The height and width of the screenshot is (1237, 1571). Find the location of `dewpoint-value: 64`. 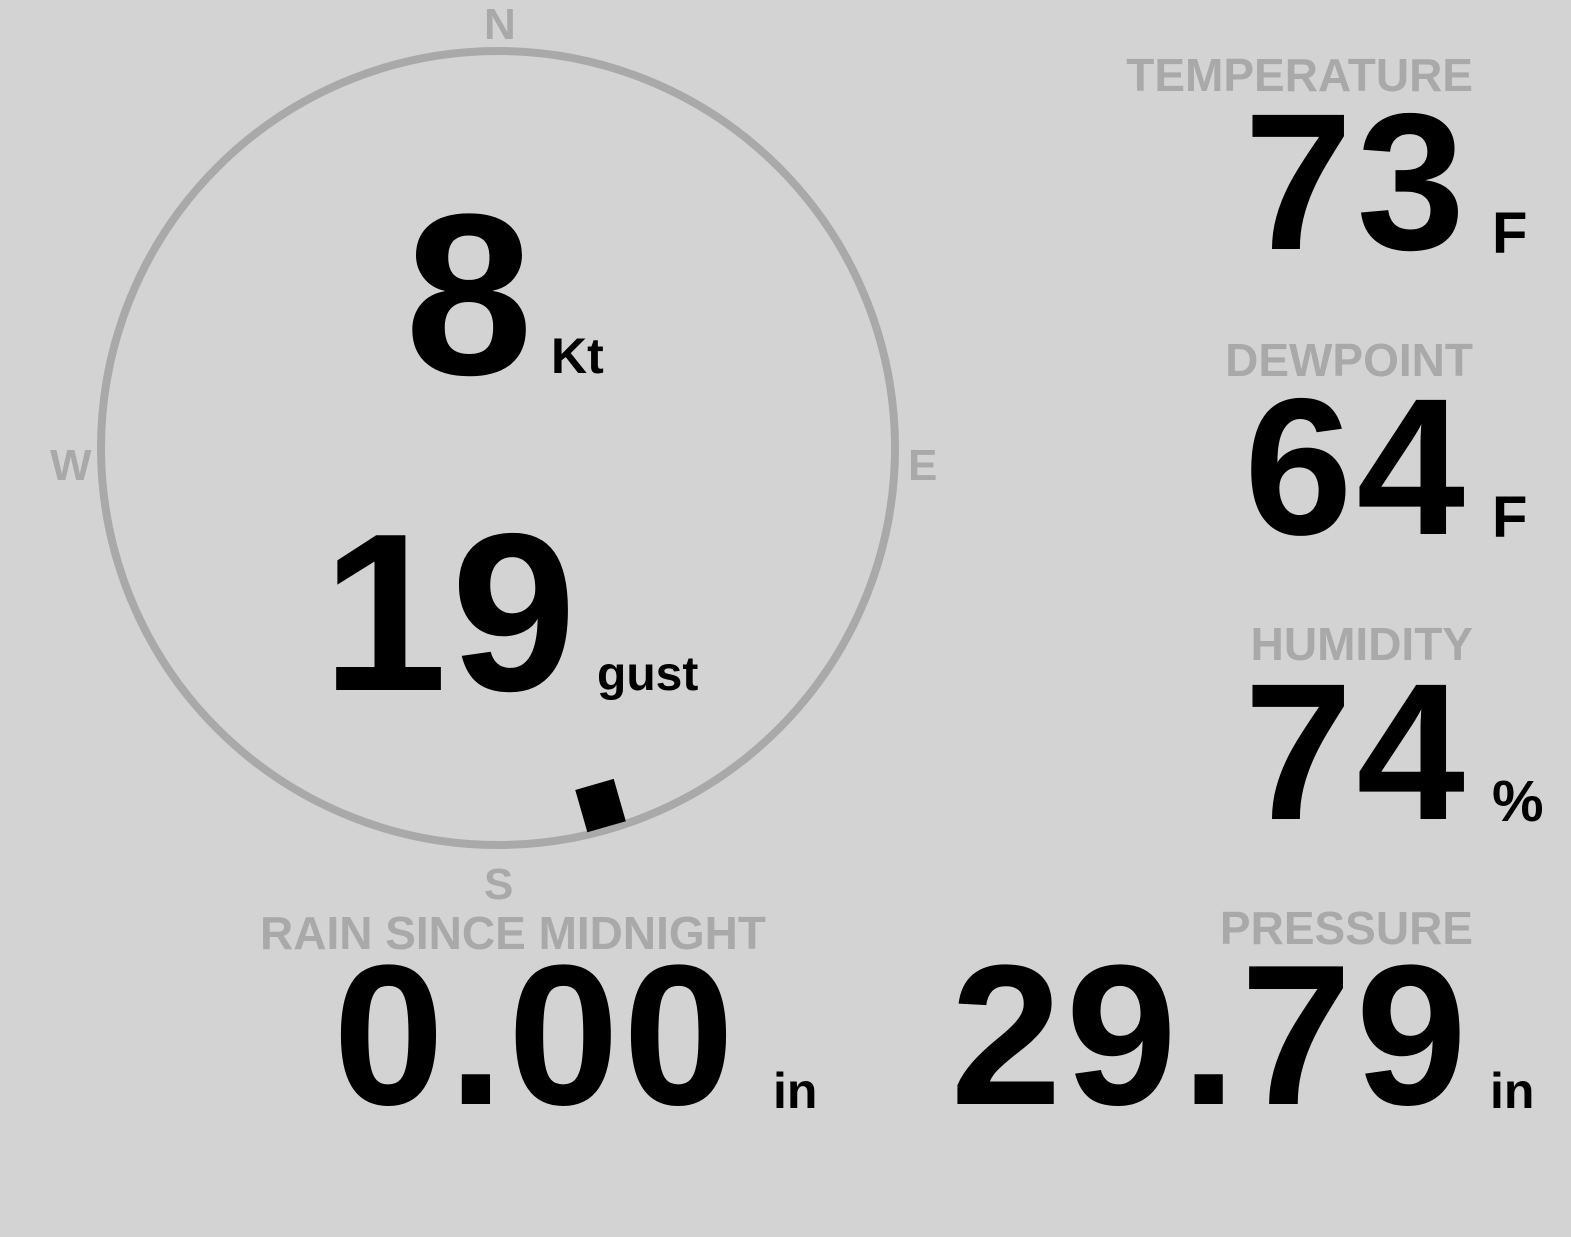

dewpoint-value: 64 is located at coordinates (1356, 467).